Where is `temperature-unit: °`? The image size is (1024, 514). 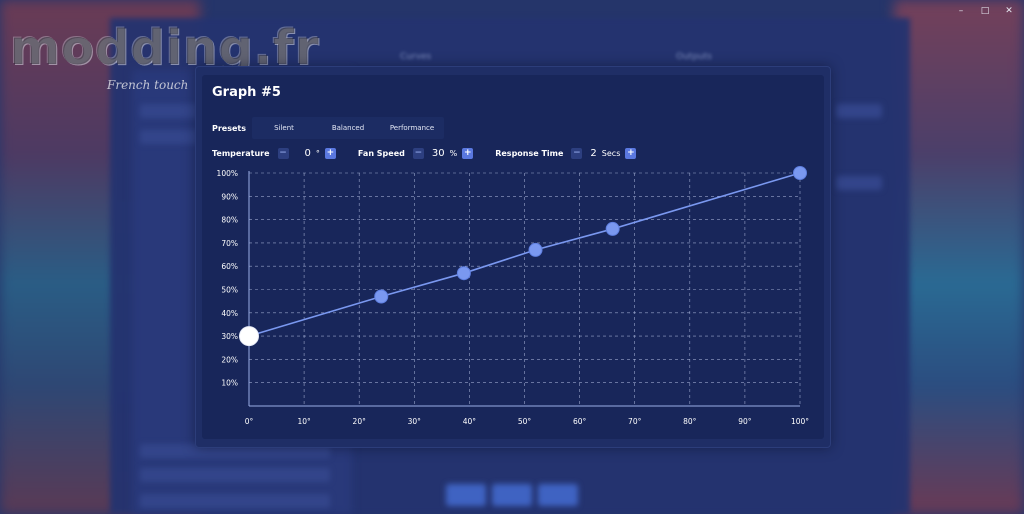
temperature-unit: ° is located at coordinates (317, 153).